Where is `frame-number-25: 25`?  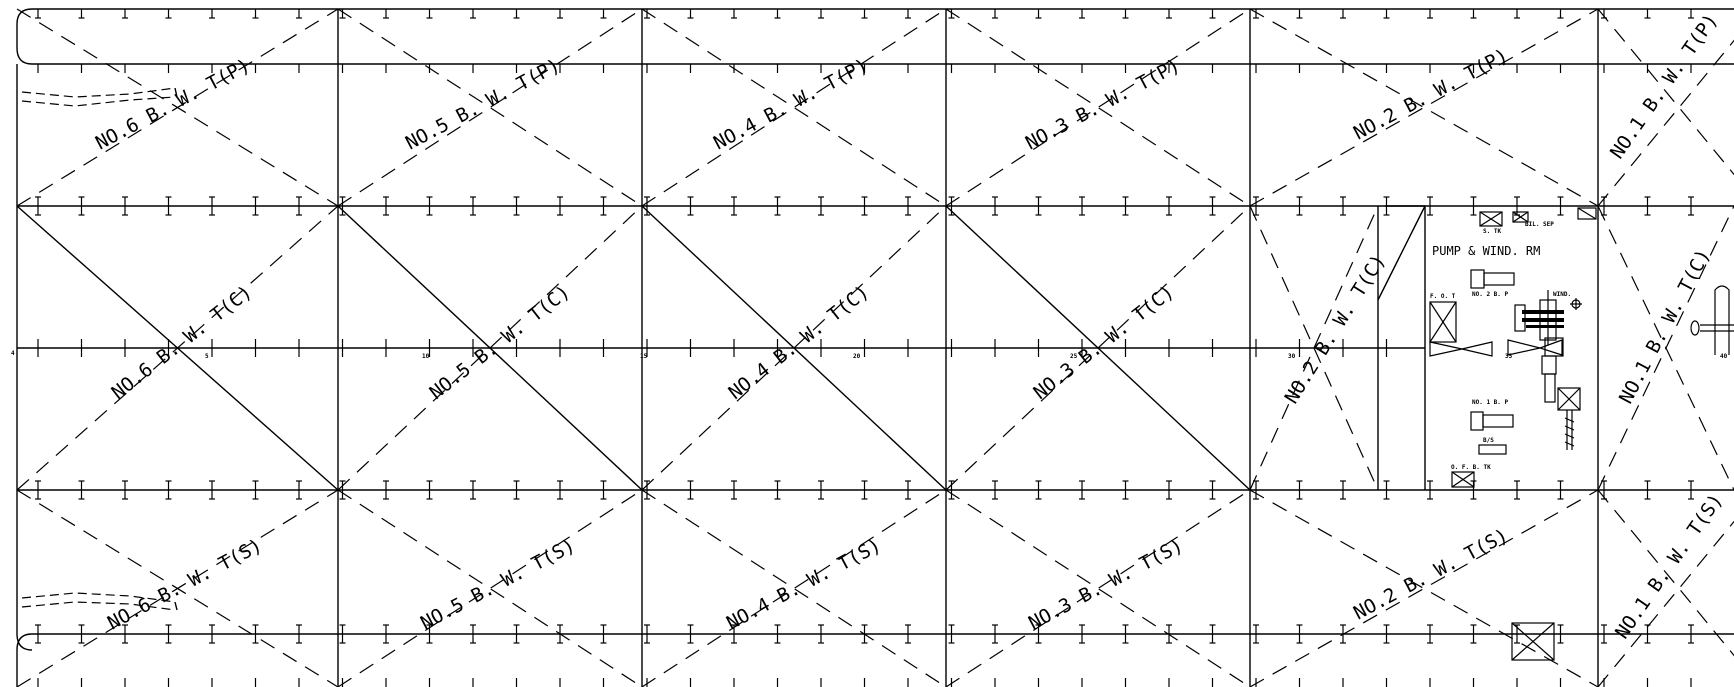
frame-number-25: 25 is located at coordinates (1074, 356).